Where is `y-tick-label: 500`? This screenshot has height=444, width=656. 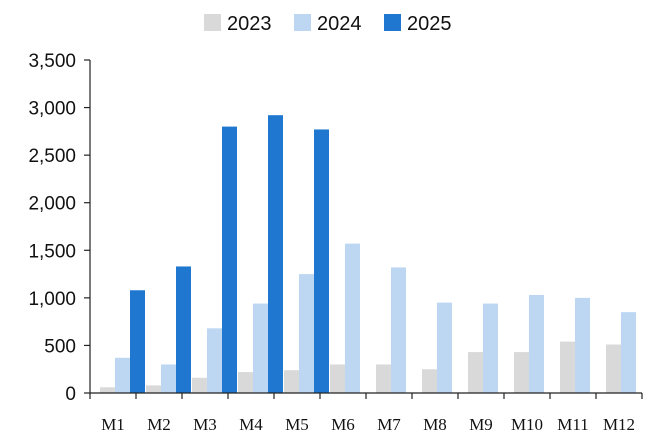 y-tick-label: 500 is located at coordinates (60, 346).